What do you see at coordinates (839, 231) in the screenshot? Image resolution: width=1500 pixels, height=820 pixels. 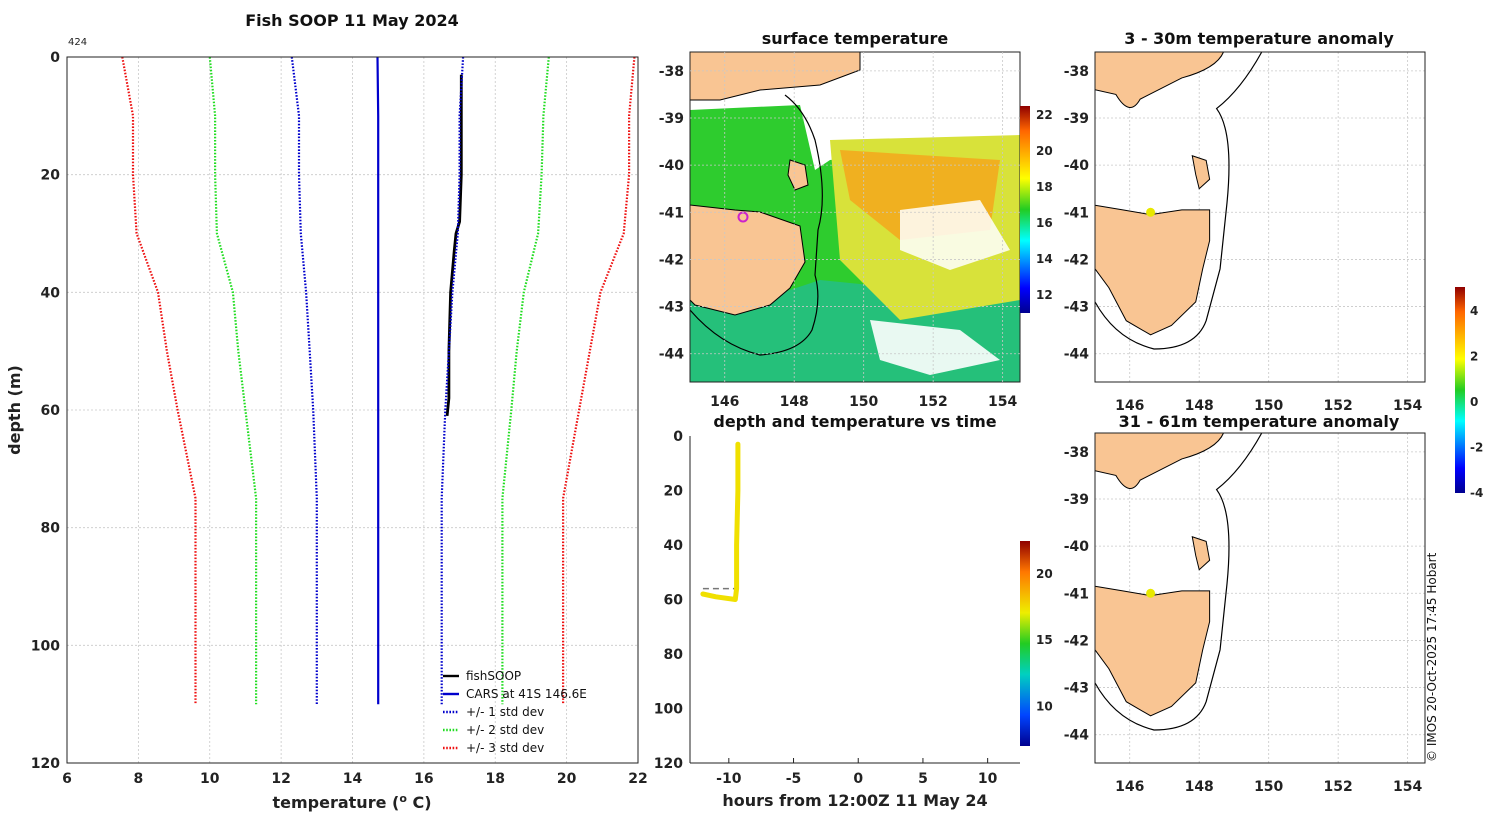 I see `sst-ticks: 146 148 150 152 154 -38 -39 -40 -41 -42 -43 -44` at bounding box center [839, 231].